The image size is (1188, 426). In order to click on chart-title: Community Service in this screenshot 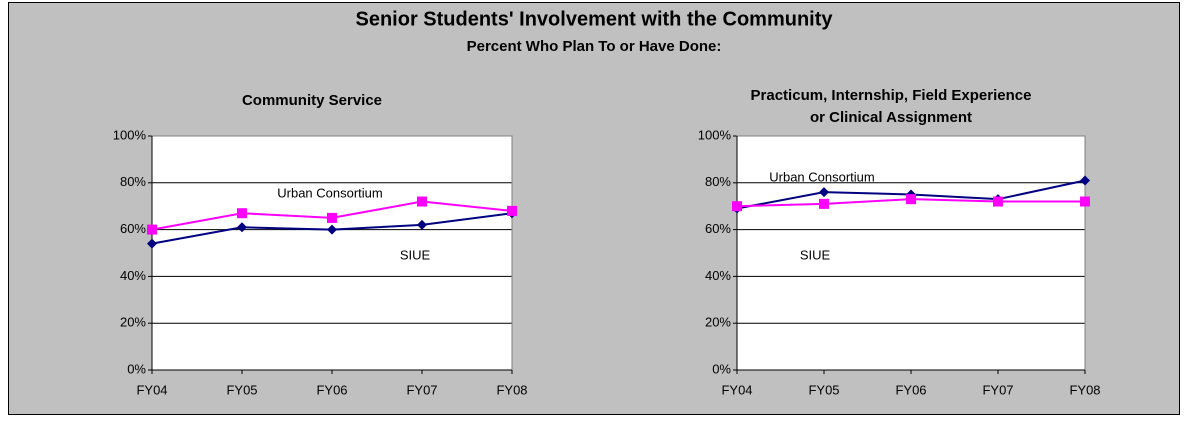, I will do `click(312, 100)`.